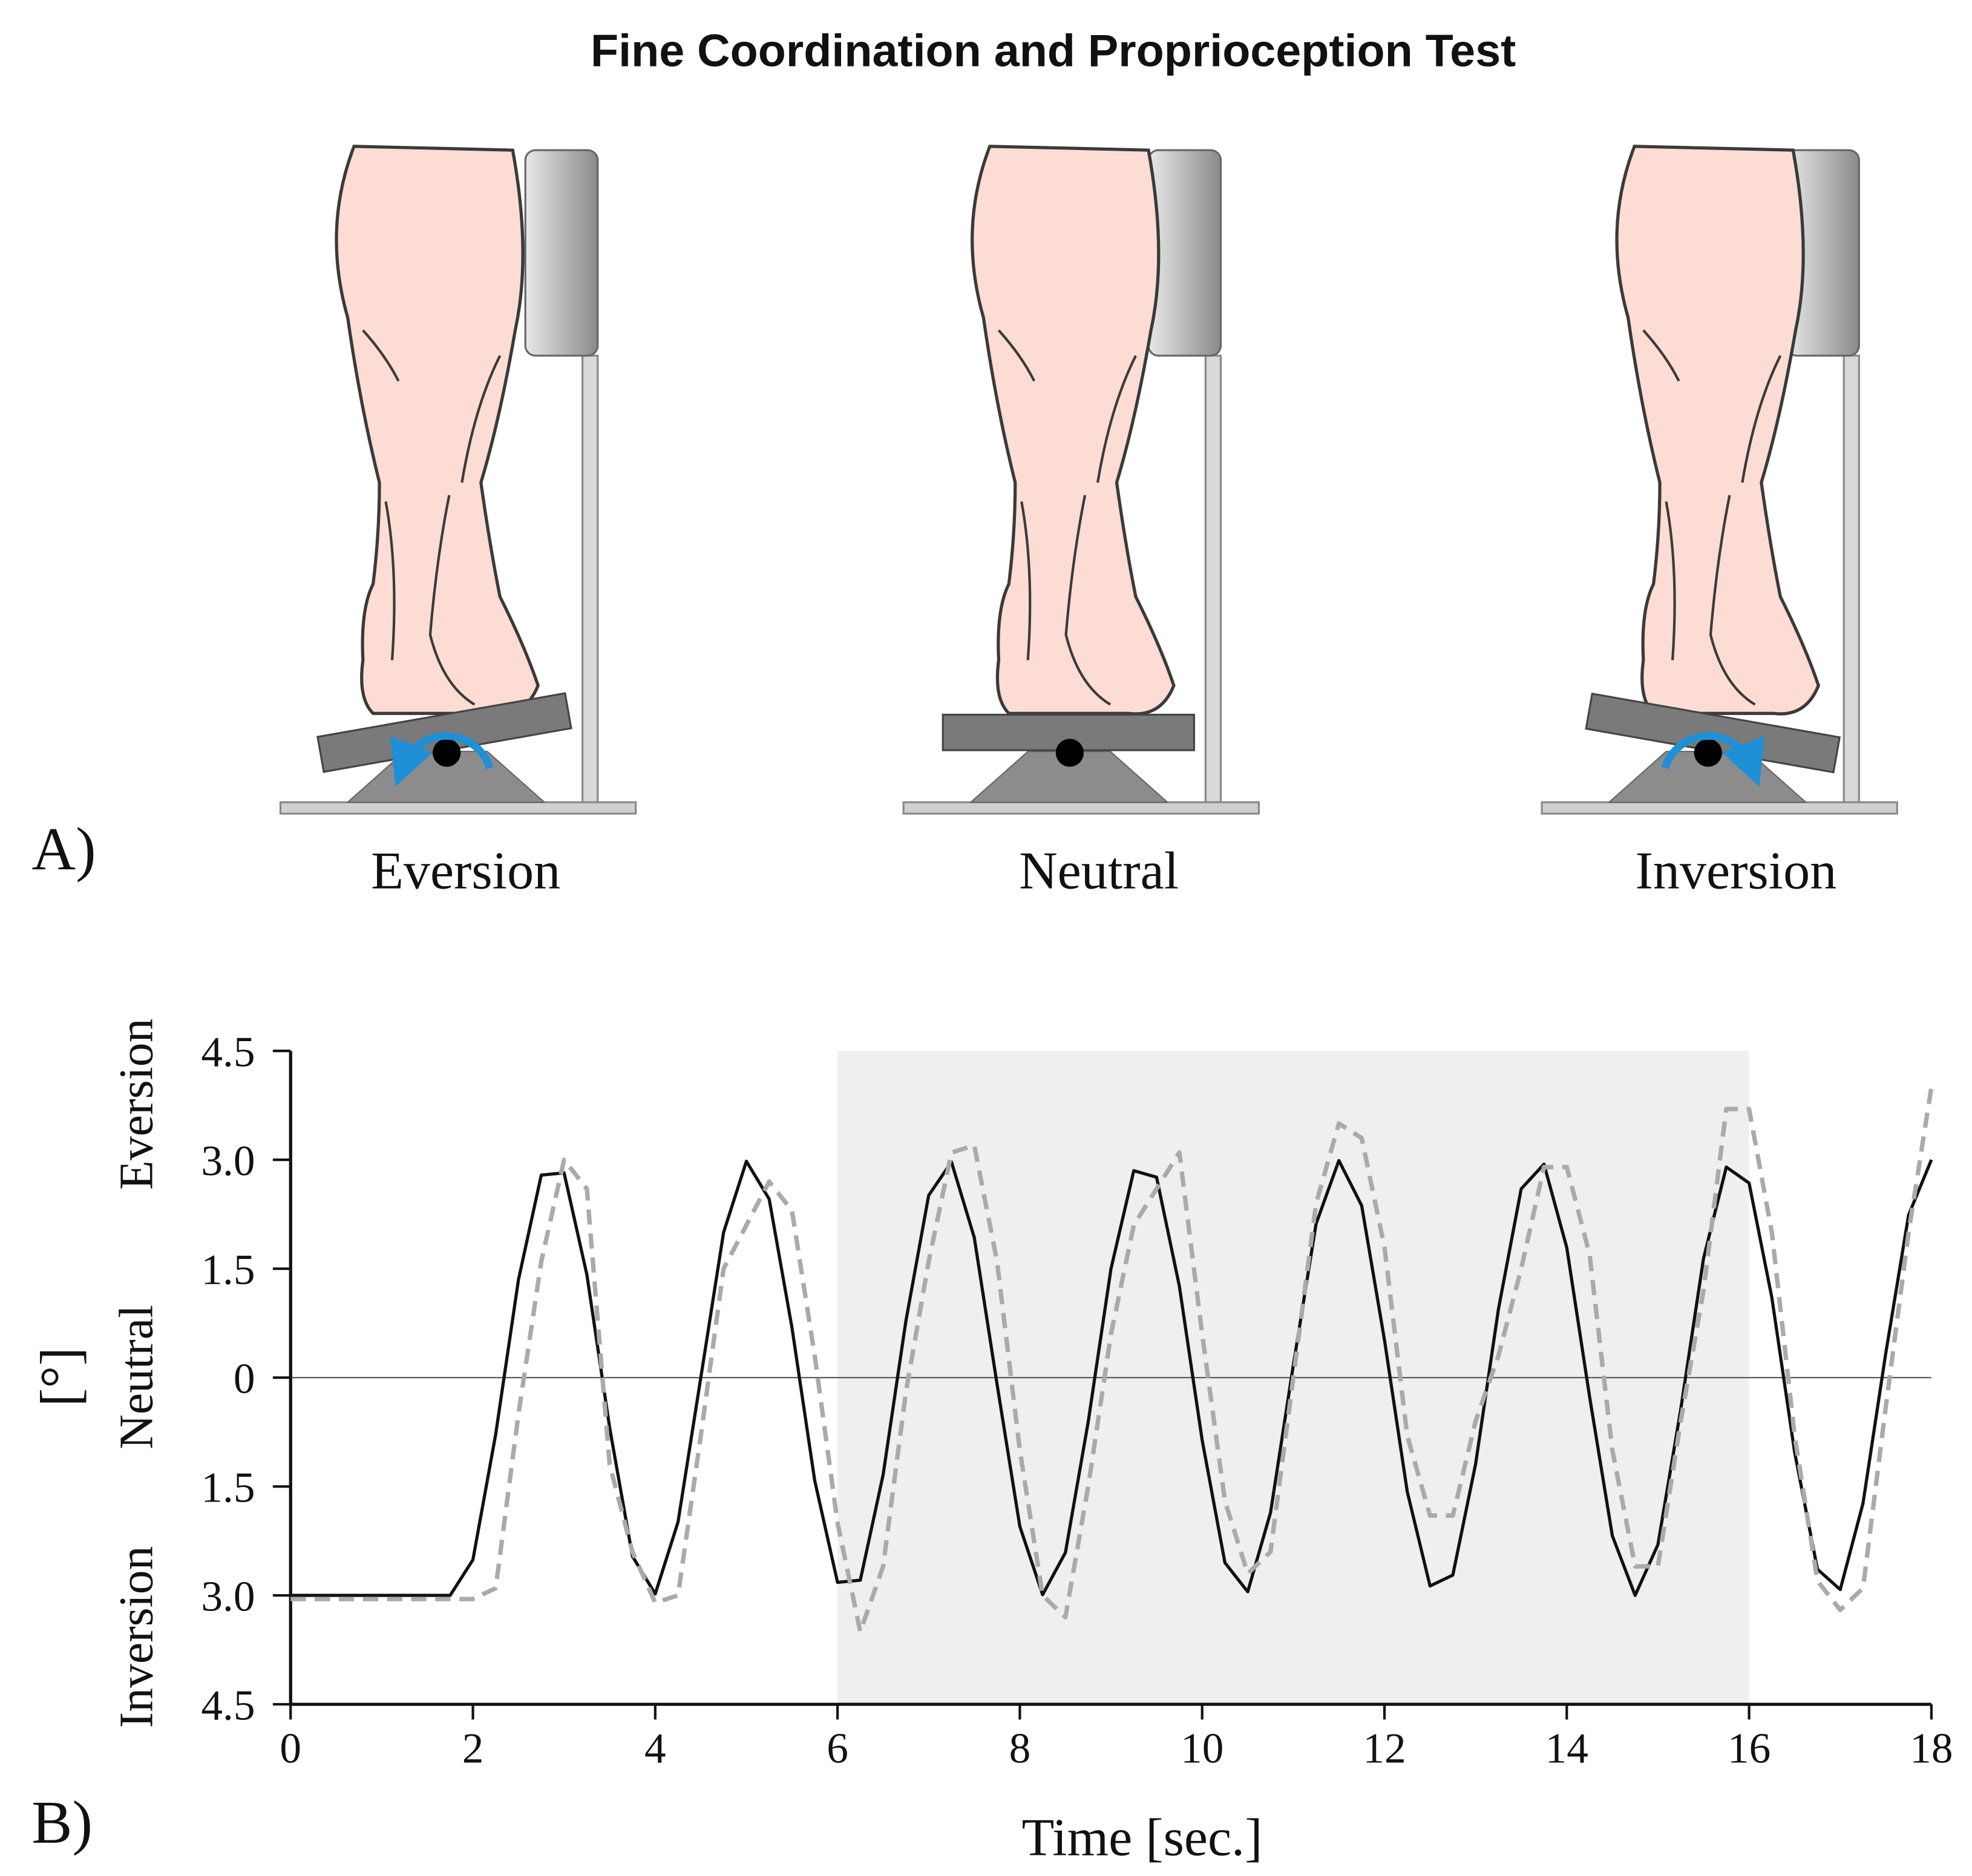 This screenshot has height=1876, width=1972. Describe the element at coordinates (1749, 1749) in the screenshot. I see `x-tick-label: 16` at that location.